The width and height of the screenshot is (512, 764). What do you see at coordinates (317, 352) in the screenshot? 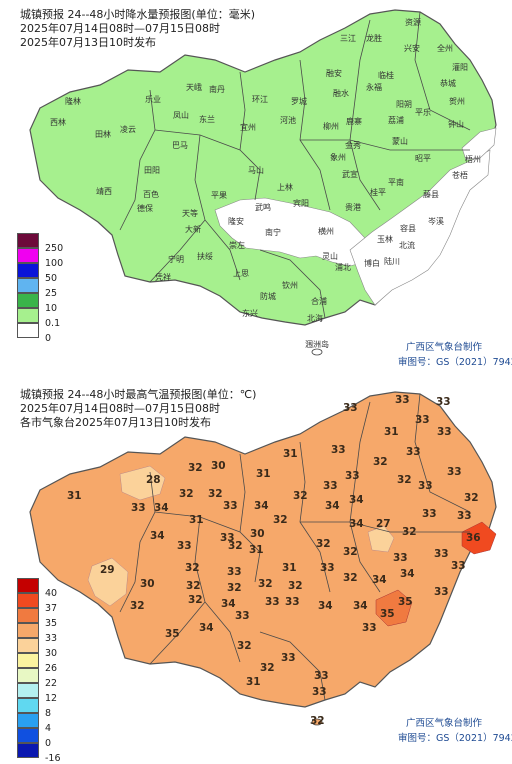
I see `weizhou-island` at bounding box center [317, 352].